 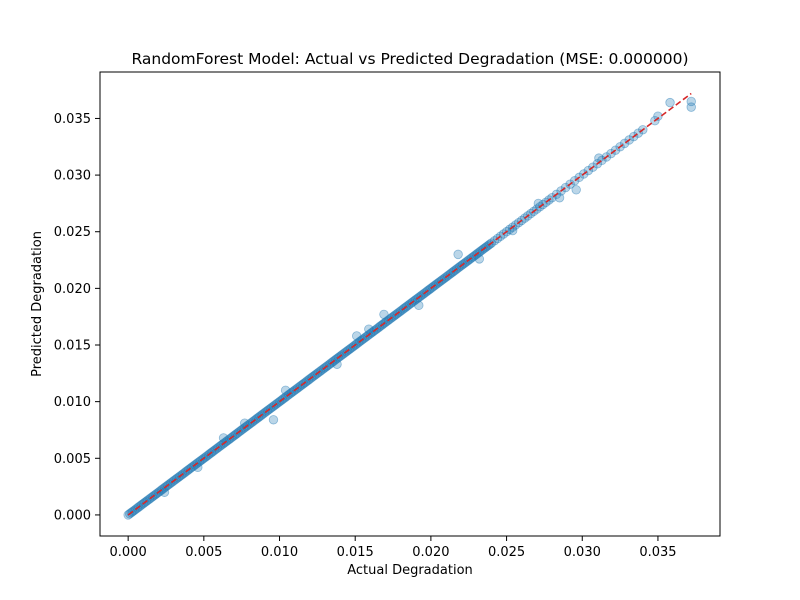 What do you see at coordinates (582, 552) in the screenshot?
I see `x-tick-label: 0.030` at bounding box center [582, 552].